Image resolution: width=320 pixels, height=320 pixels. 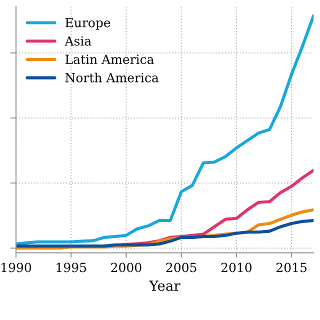 I want to click on x-tick-label: 2005, so click(x=181, y=267).